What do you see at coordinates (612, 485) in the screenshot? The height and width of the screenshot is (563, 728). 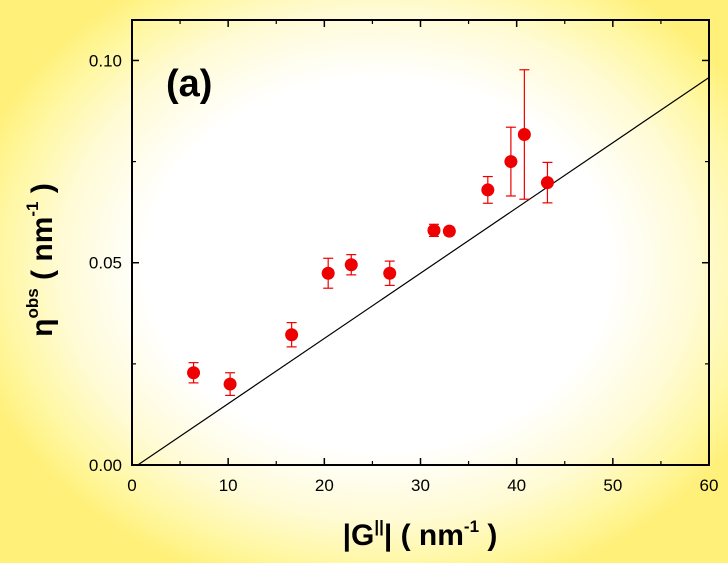 I see `x-tick-label: 50` at bounding box center [612, 485].